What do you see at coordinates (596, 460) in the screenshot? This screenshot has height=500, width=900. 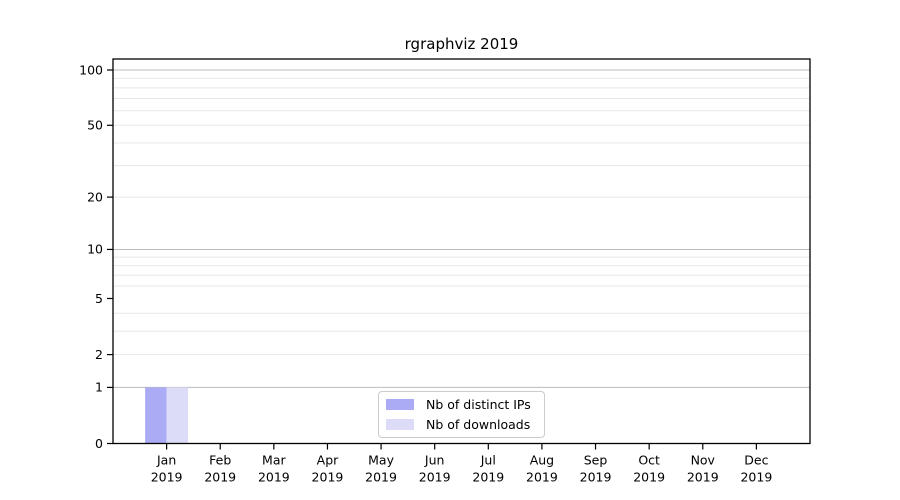 I see `x-tick-label-month: Sep` at bounding box center [596, 460].